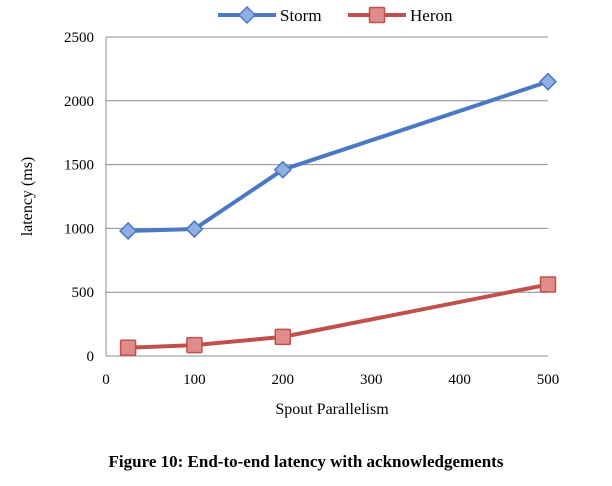  I want to click on y-tick-label: 0, so click(91, 357).